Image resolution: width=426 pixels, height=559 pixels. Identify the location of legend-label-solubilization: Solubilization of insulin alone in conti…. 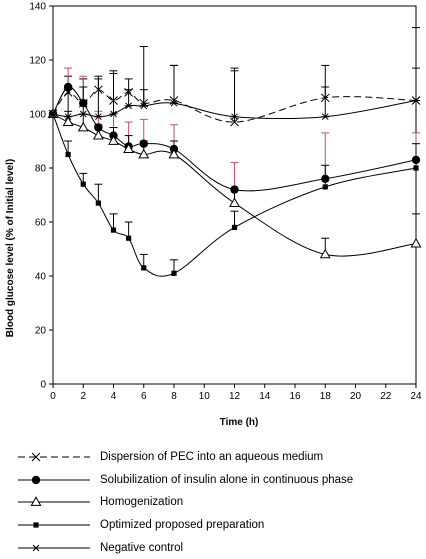
(227, 479).